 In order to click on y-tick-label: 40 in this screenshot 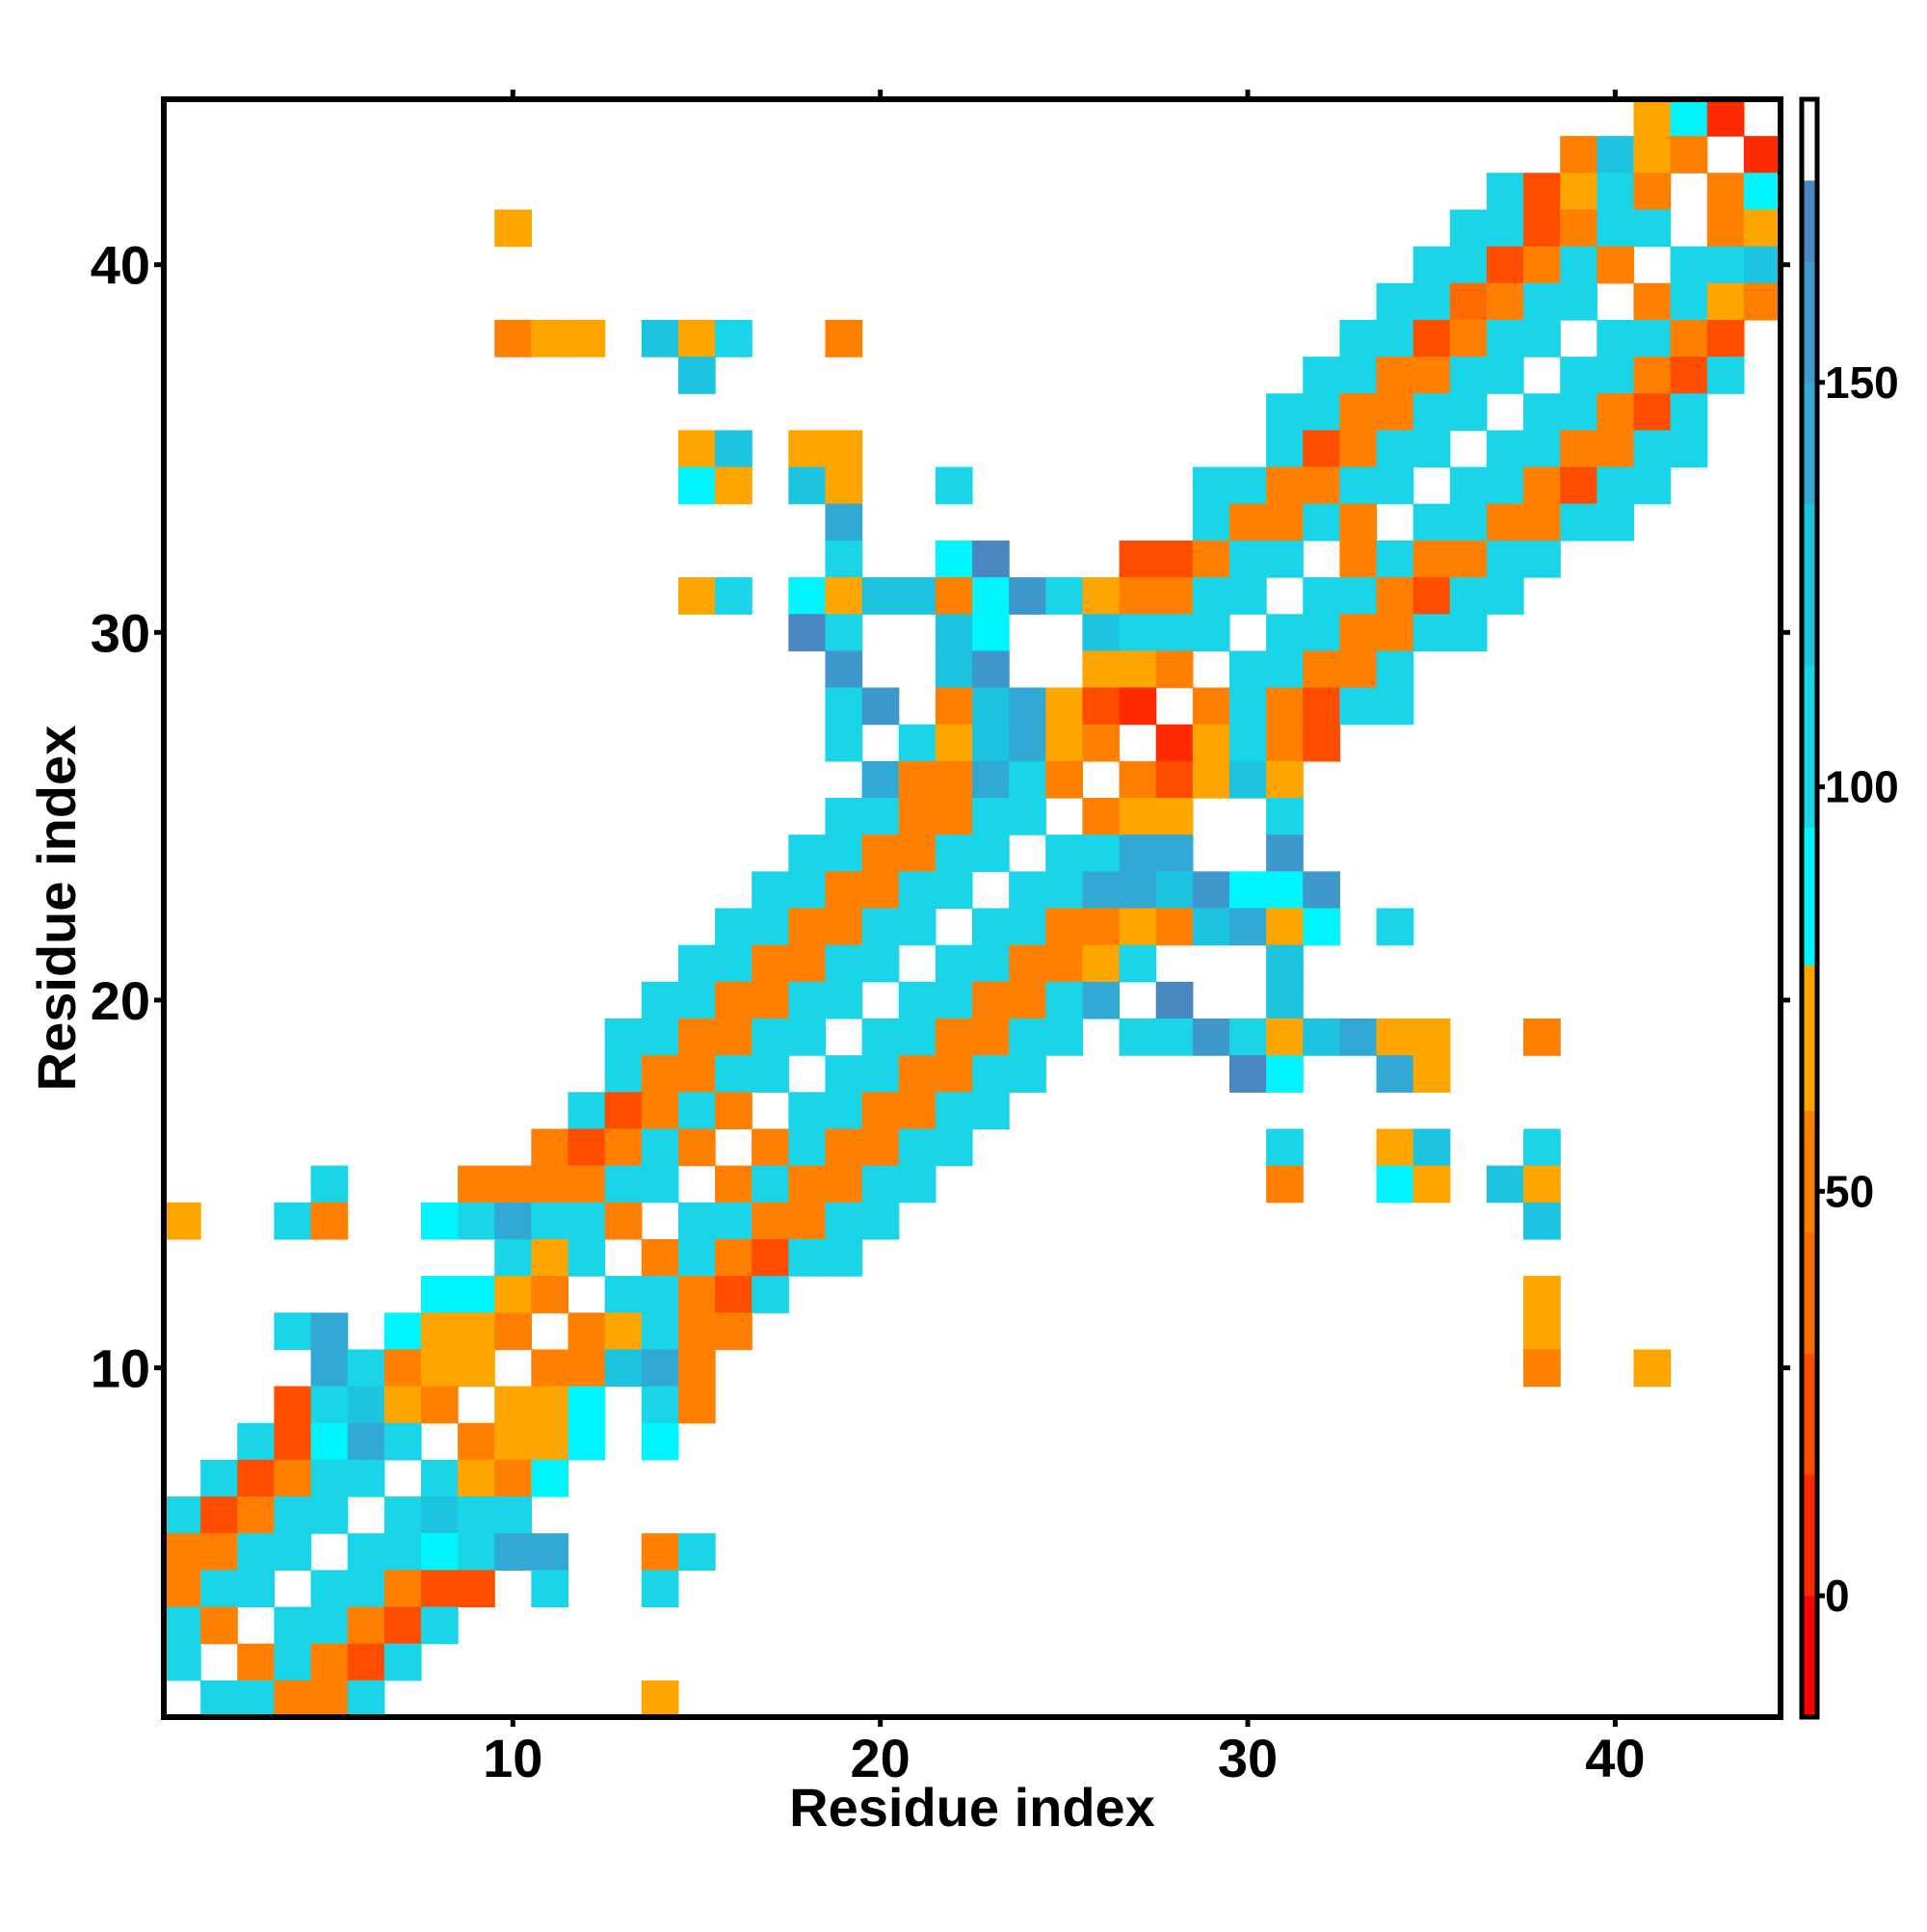, I will do `click(121, 265)`.